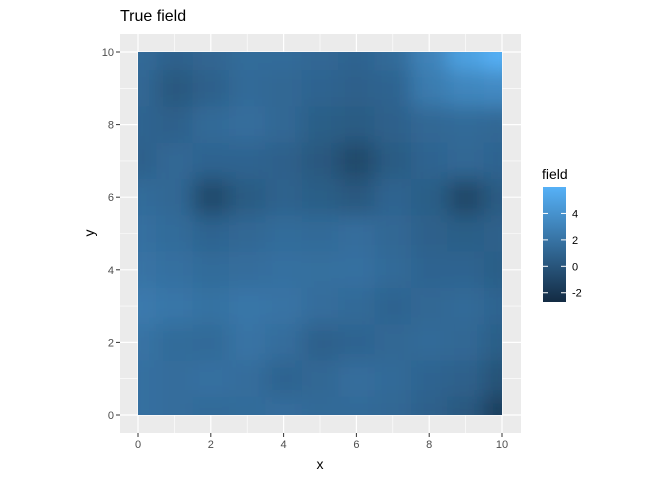 The width and height of the screenshot is (672, 480). What do you see at coordinates (502, 445) in the screenshot?
I see `x-tick-label: 10` at bounding box center [502, 445].